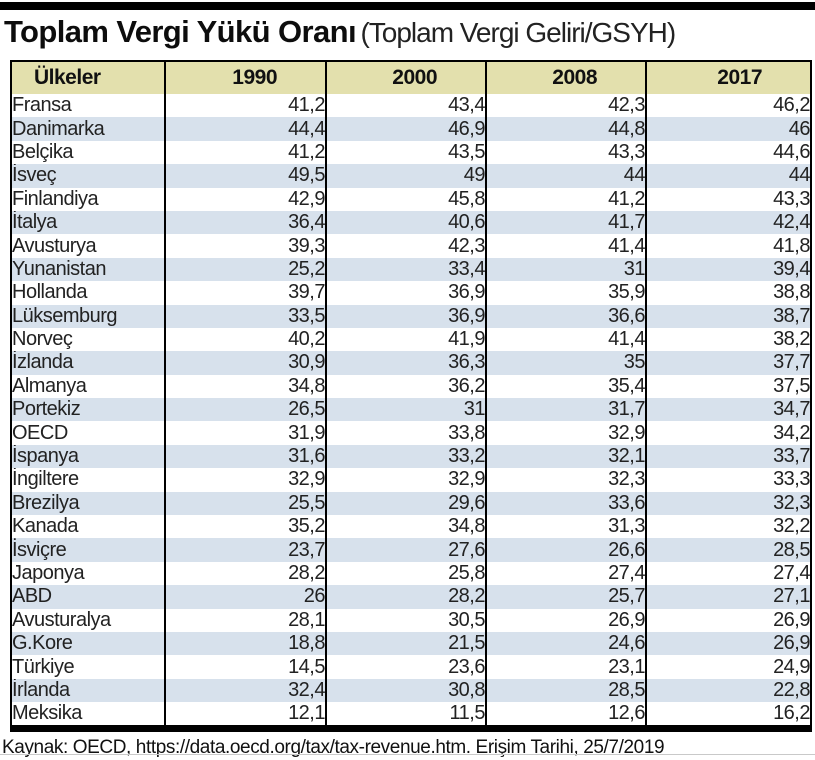  Describe the element at coordinates (411, 77) in the screenshot. I see `header-row: Ülkeler 1990 2000 2008 2017` at that location.